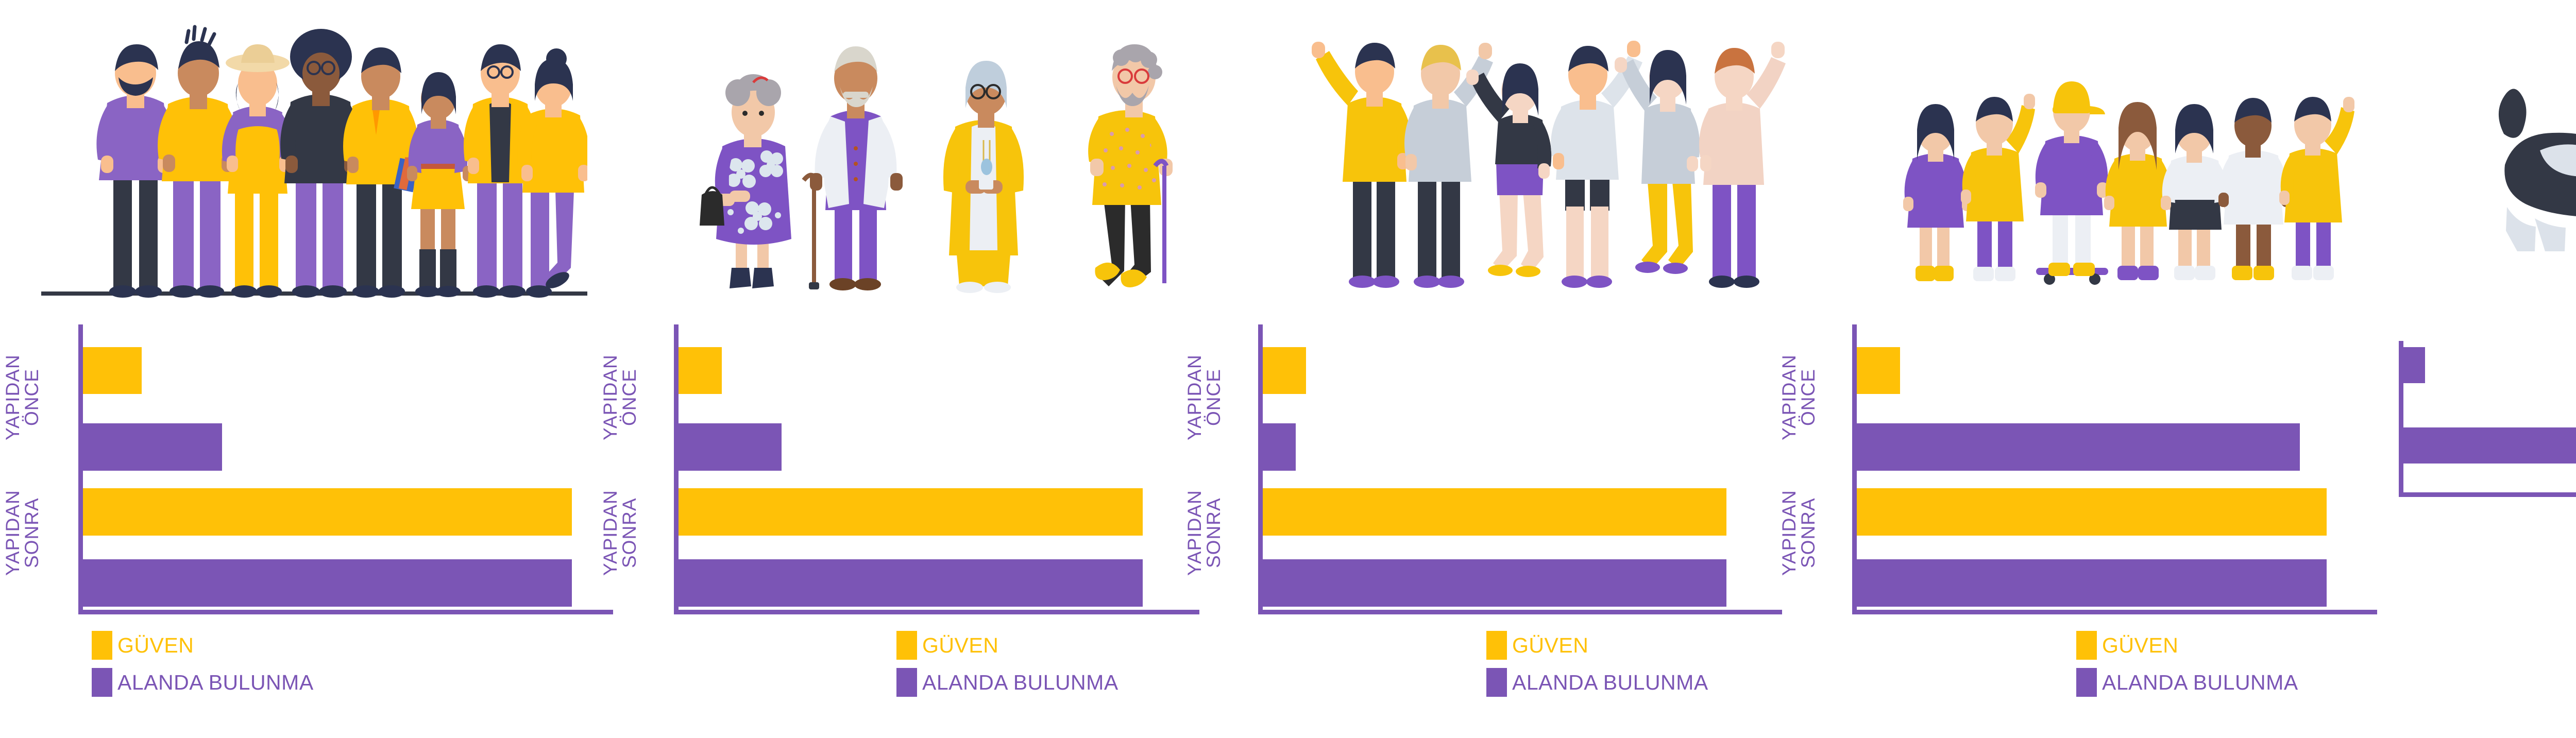  Describe the element at coordinates (1525, 156) in the screenshot. I see `group-of-young-adults-illustration` at that location.